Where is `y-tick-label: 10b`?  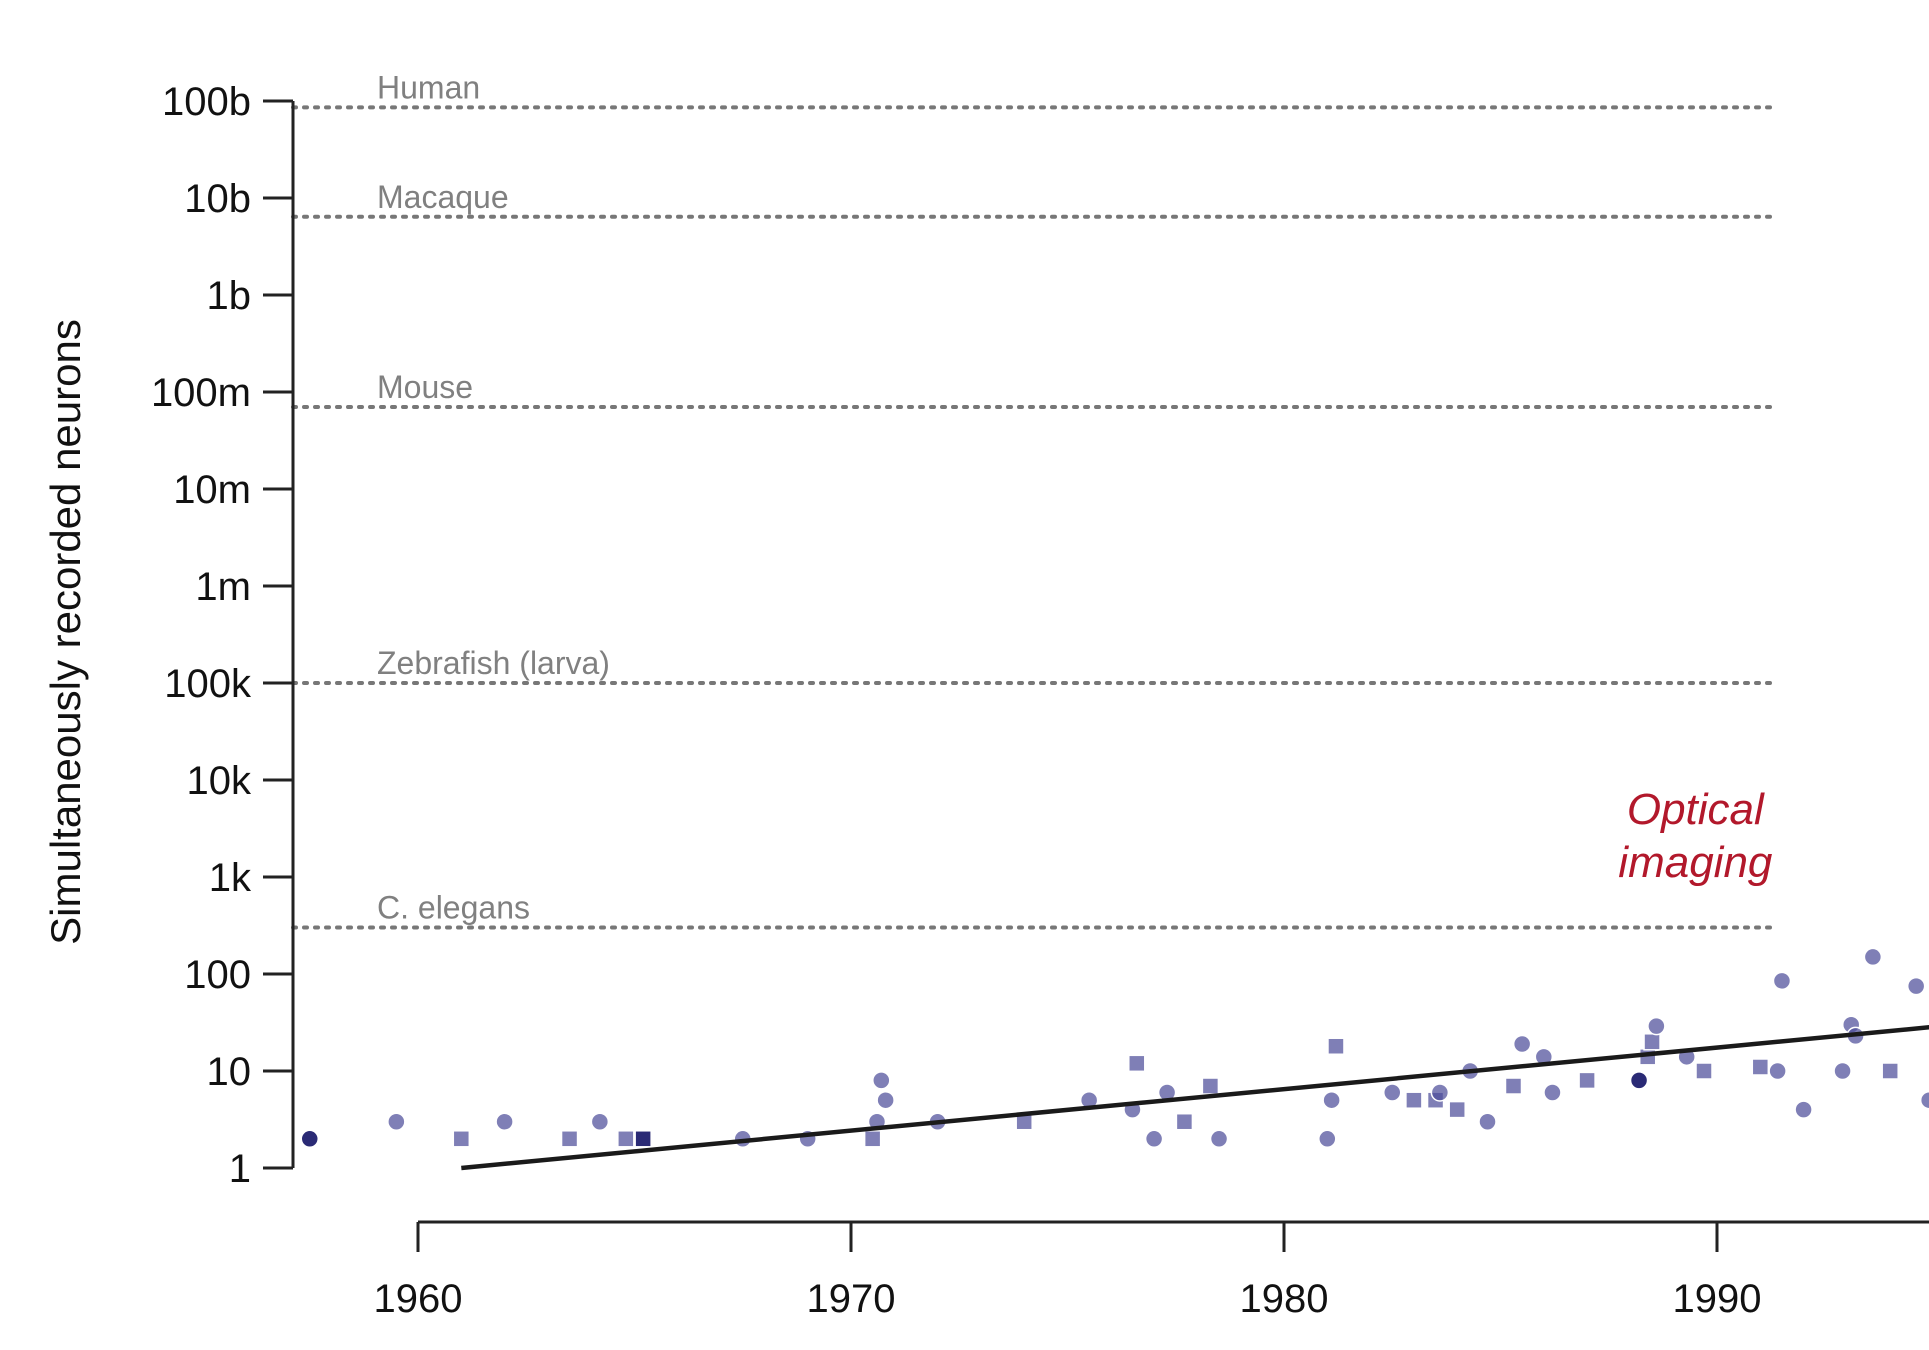 y-tick-label: 10b is located at coordinates (217, 199).